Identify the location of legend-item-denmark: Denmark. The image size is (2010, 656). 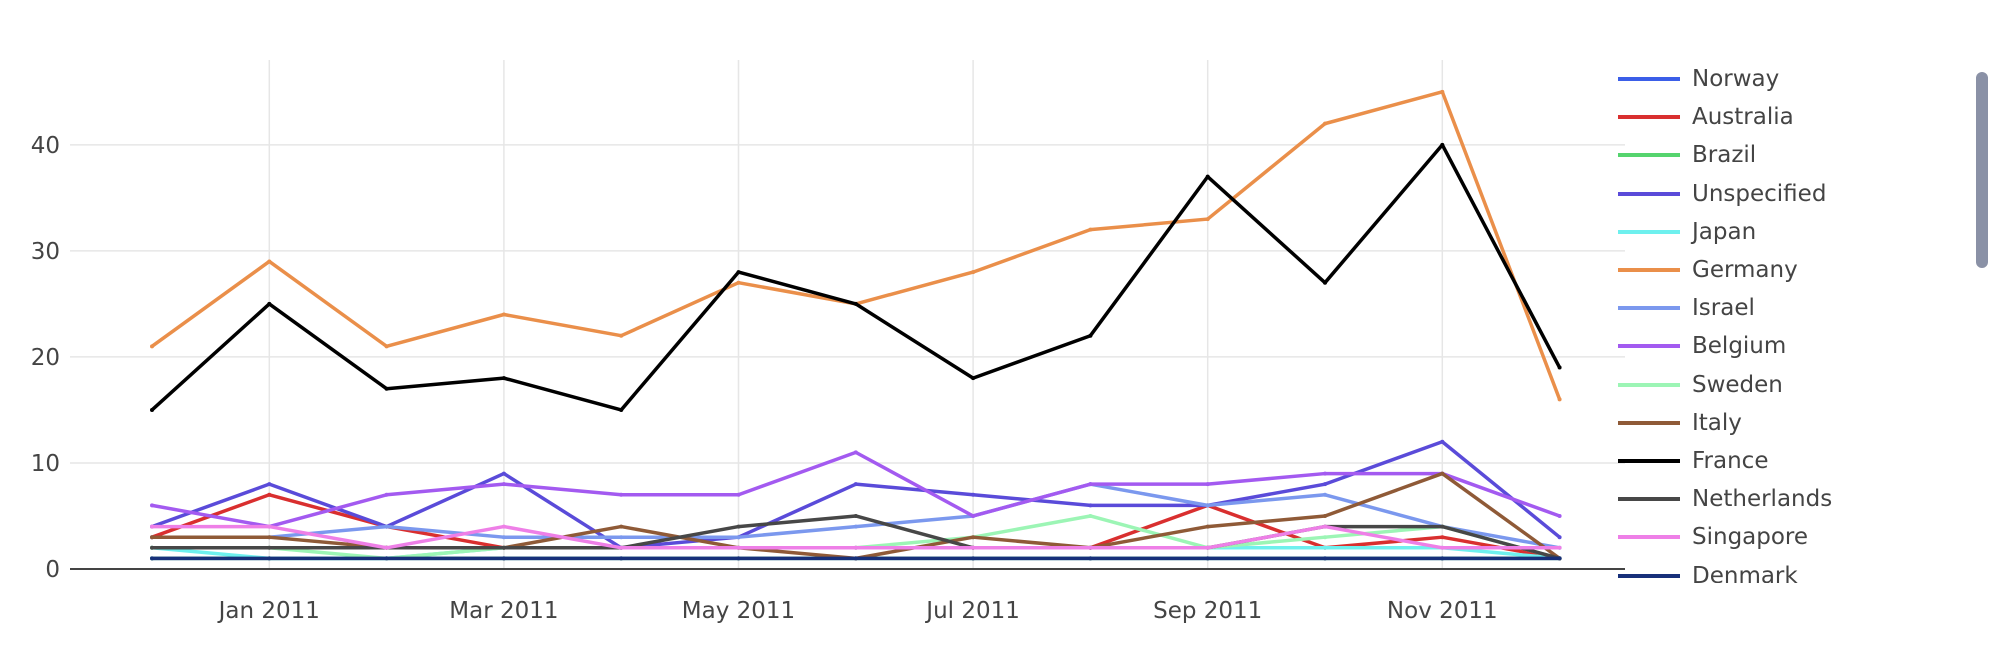
(1708, 570).